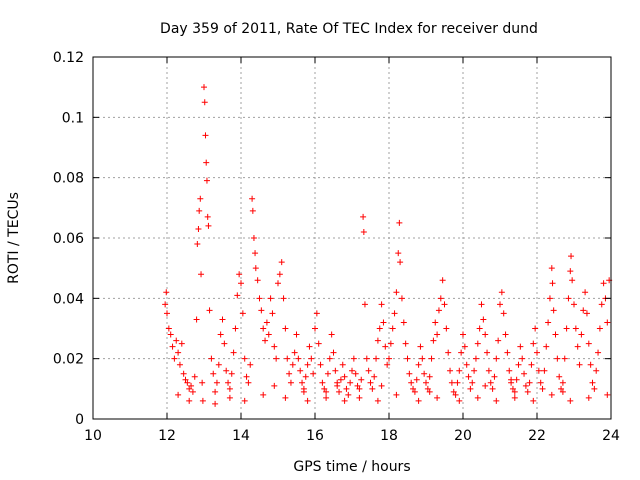 This screenshot has height=480, width=640. Describe the element at coordinates (93, 436) in the screenshot. I see `x-tick-label: 10` at that location.